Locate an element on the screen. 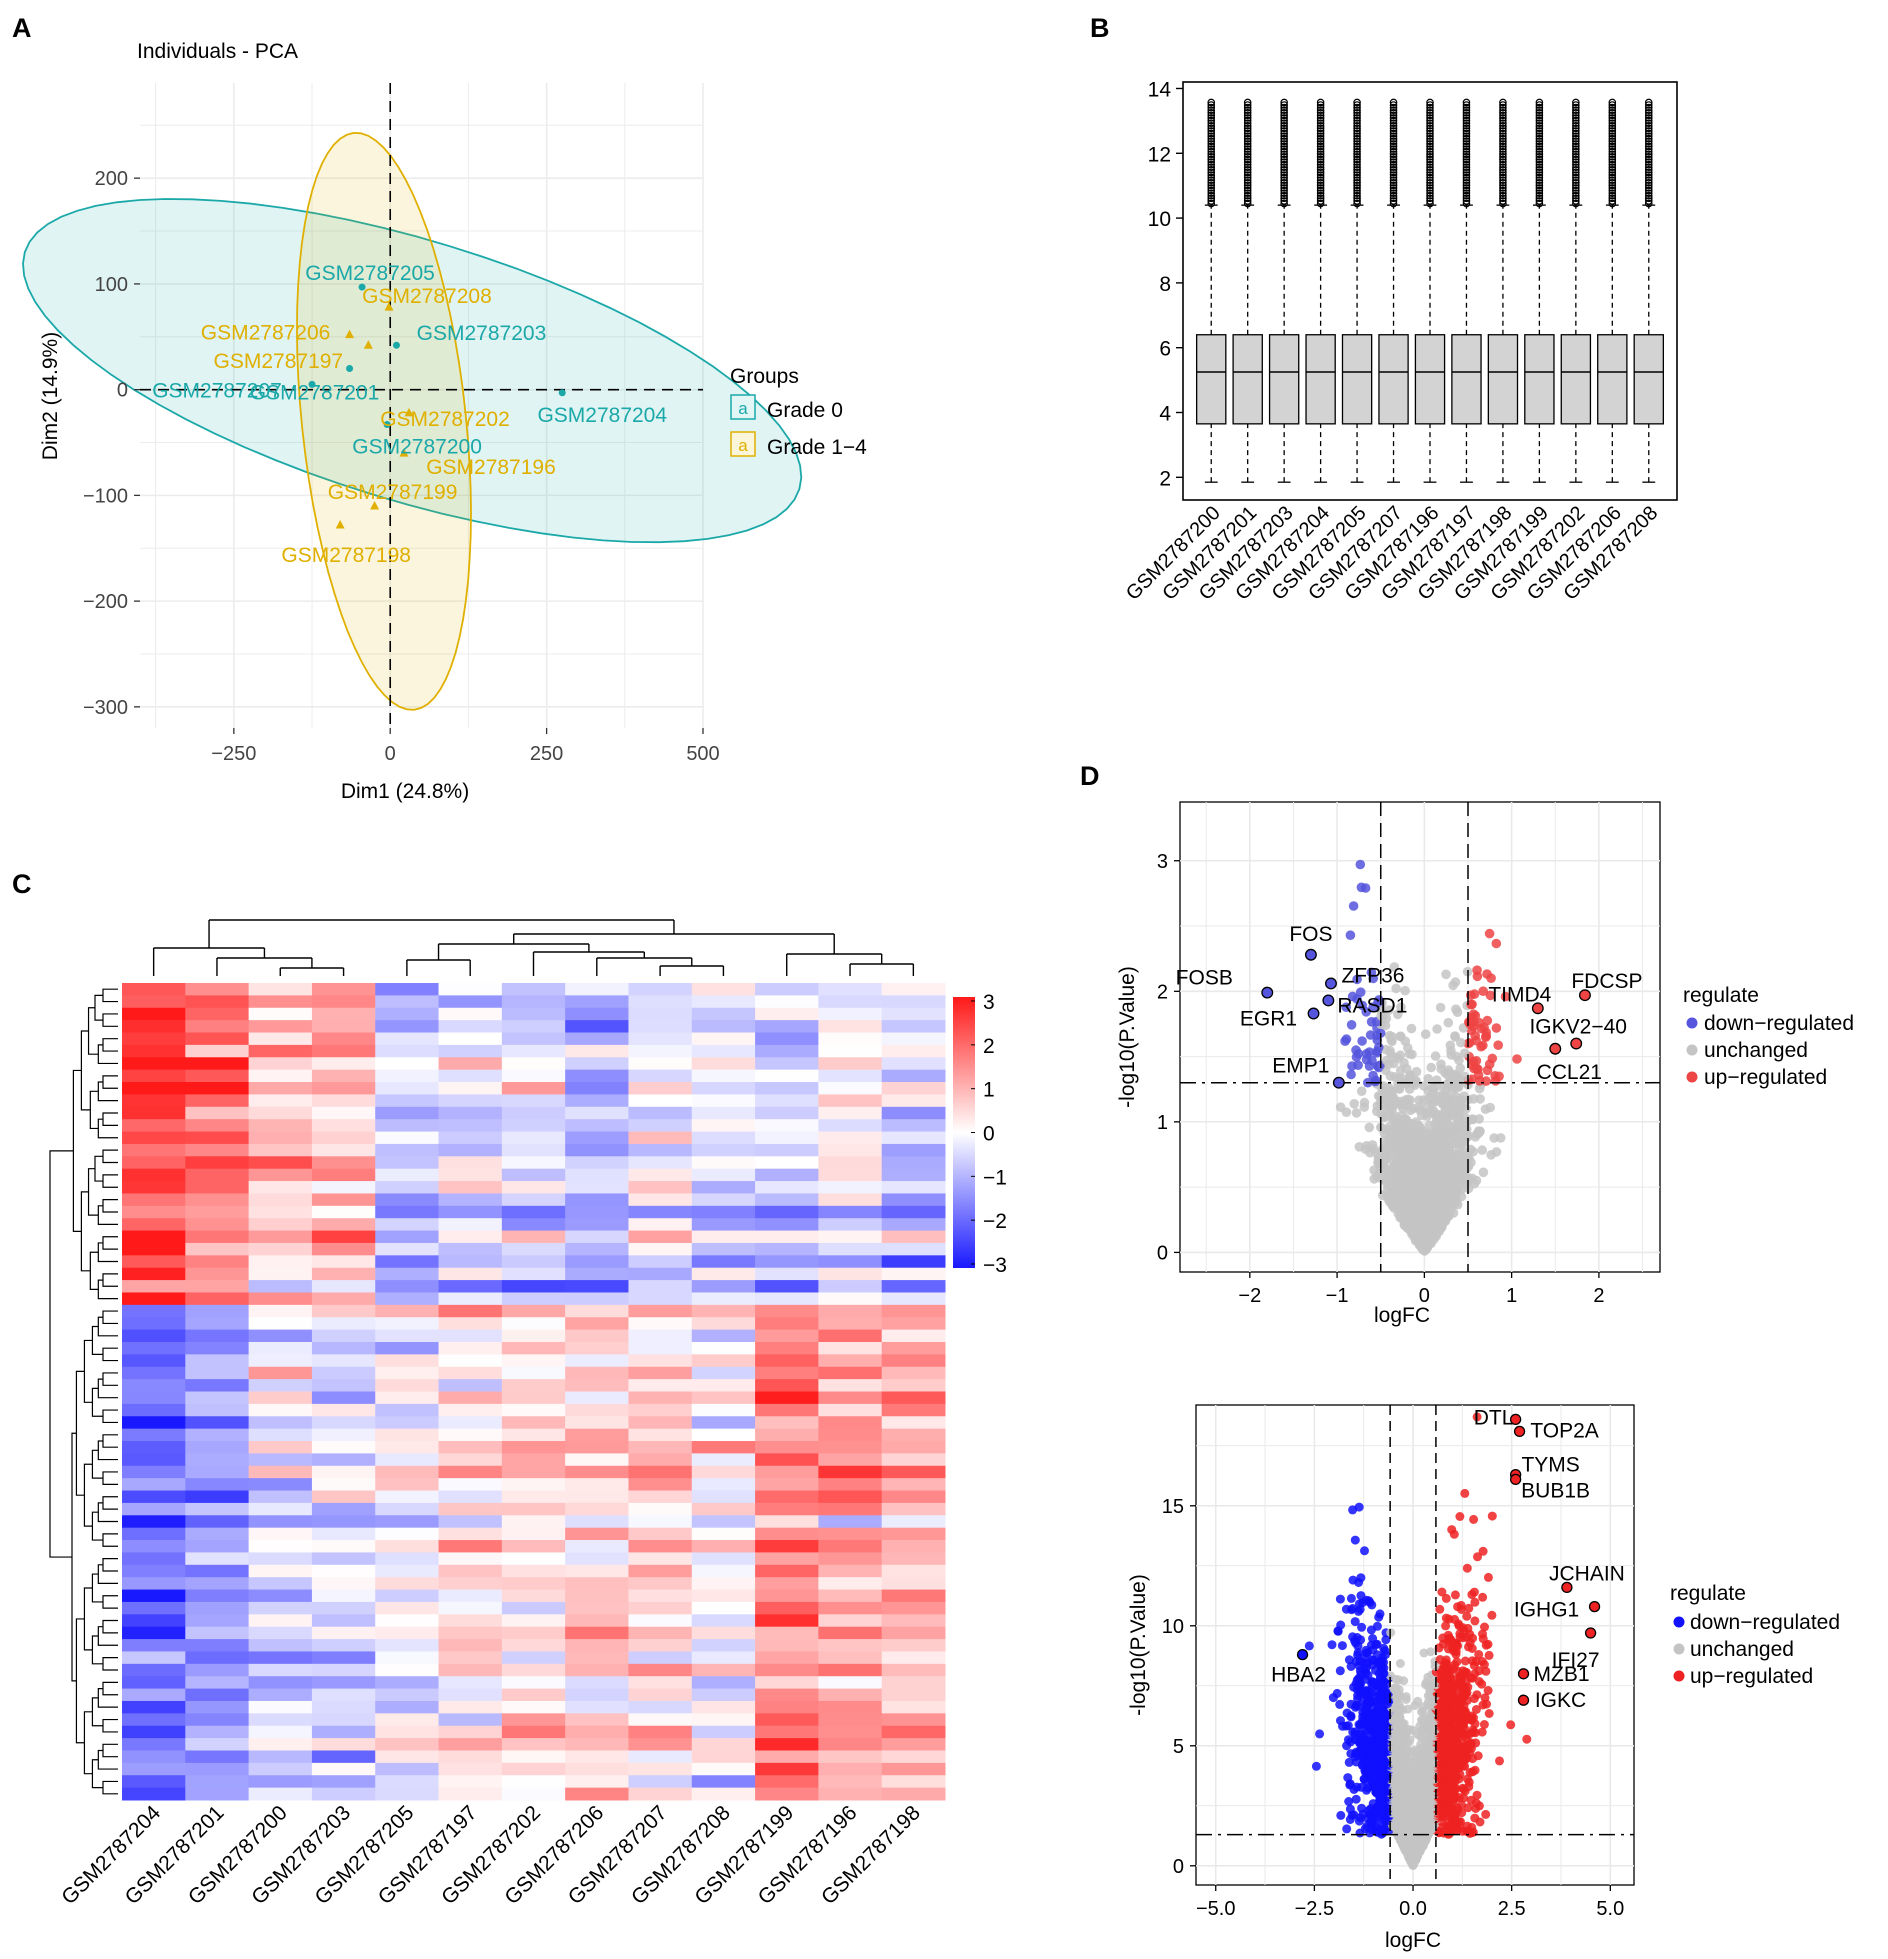 The height and width of the screenshot is (1959, 1888). pca-legend-glyph-grade0: a is located at coordinates (743, 408).